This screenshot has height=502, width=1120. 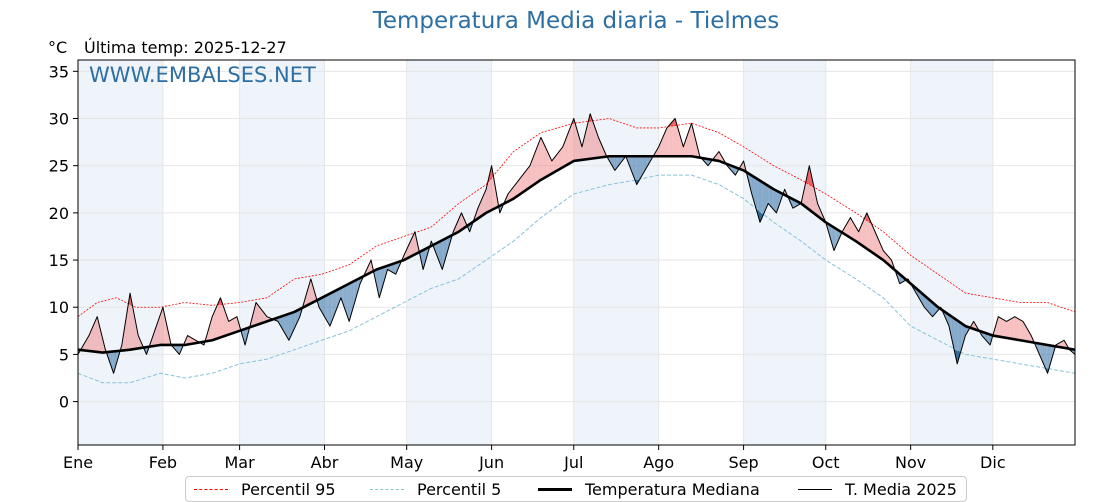 I want to click on x-tick-label: Ene, so click(x=78, y=462).